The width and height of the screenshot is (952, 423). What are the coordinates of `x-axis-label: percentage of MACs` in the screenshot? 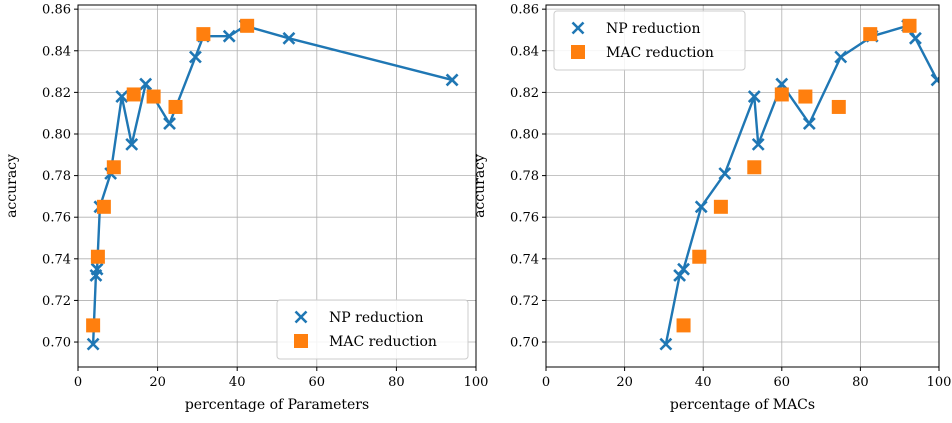 It's located at (742, 405).